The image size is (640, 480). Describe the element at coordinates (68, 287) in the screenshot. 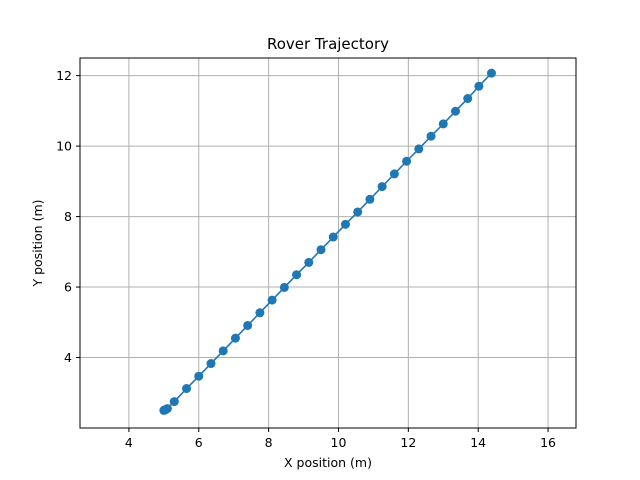

I see `y-tick-label: 6` at that location.